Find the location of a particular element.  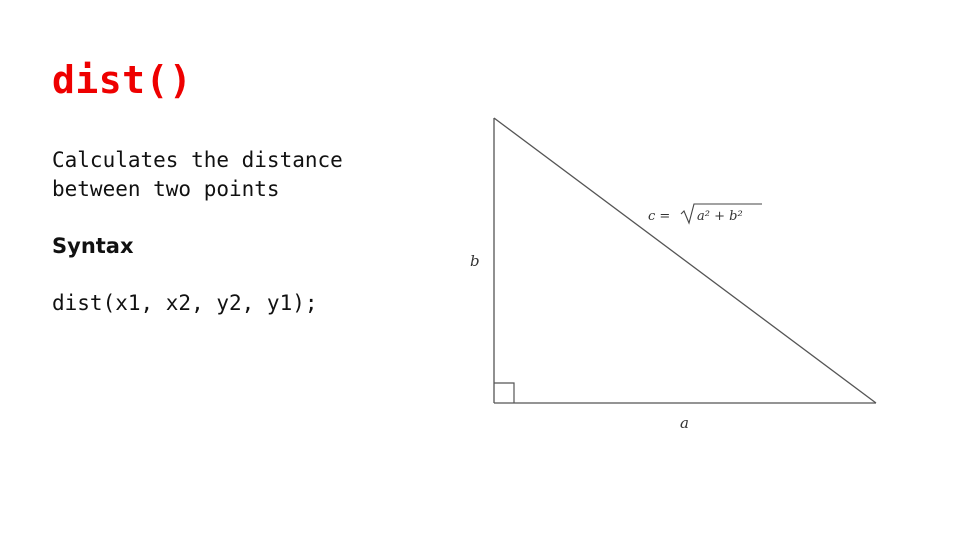

syntax-code: dist(x1, x2, y2, y1); is located at coordinates (185, 303).